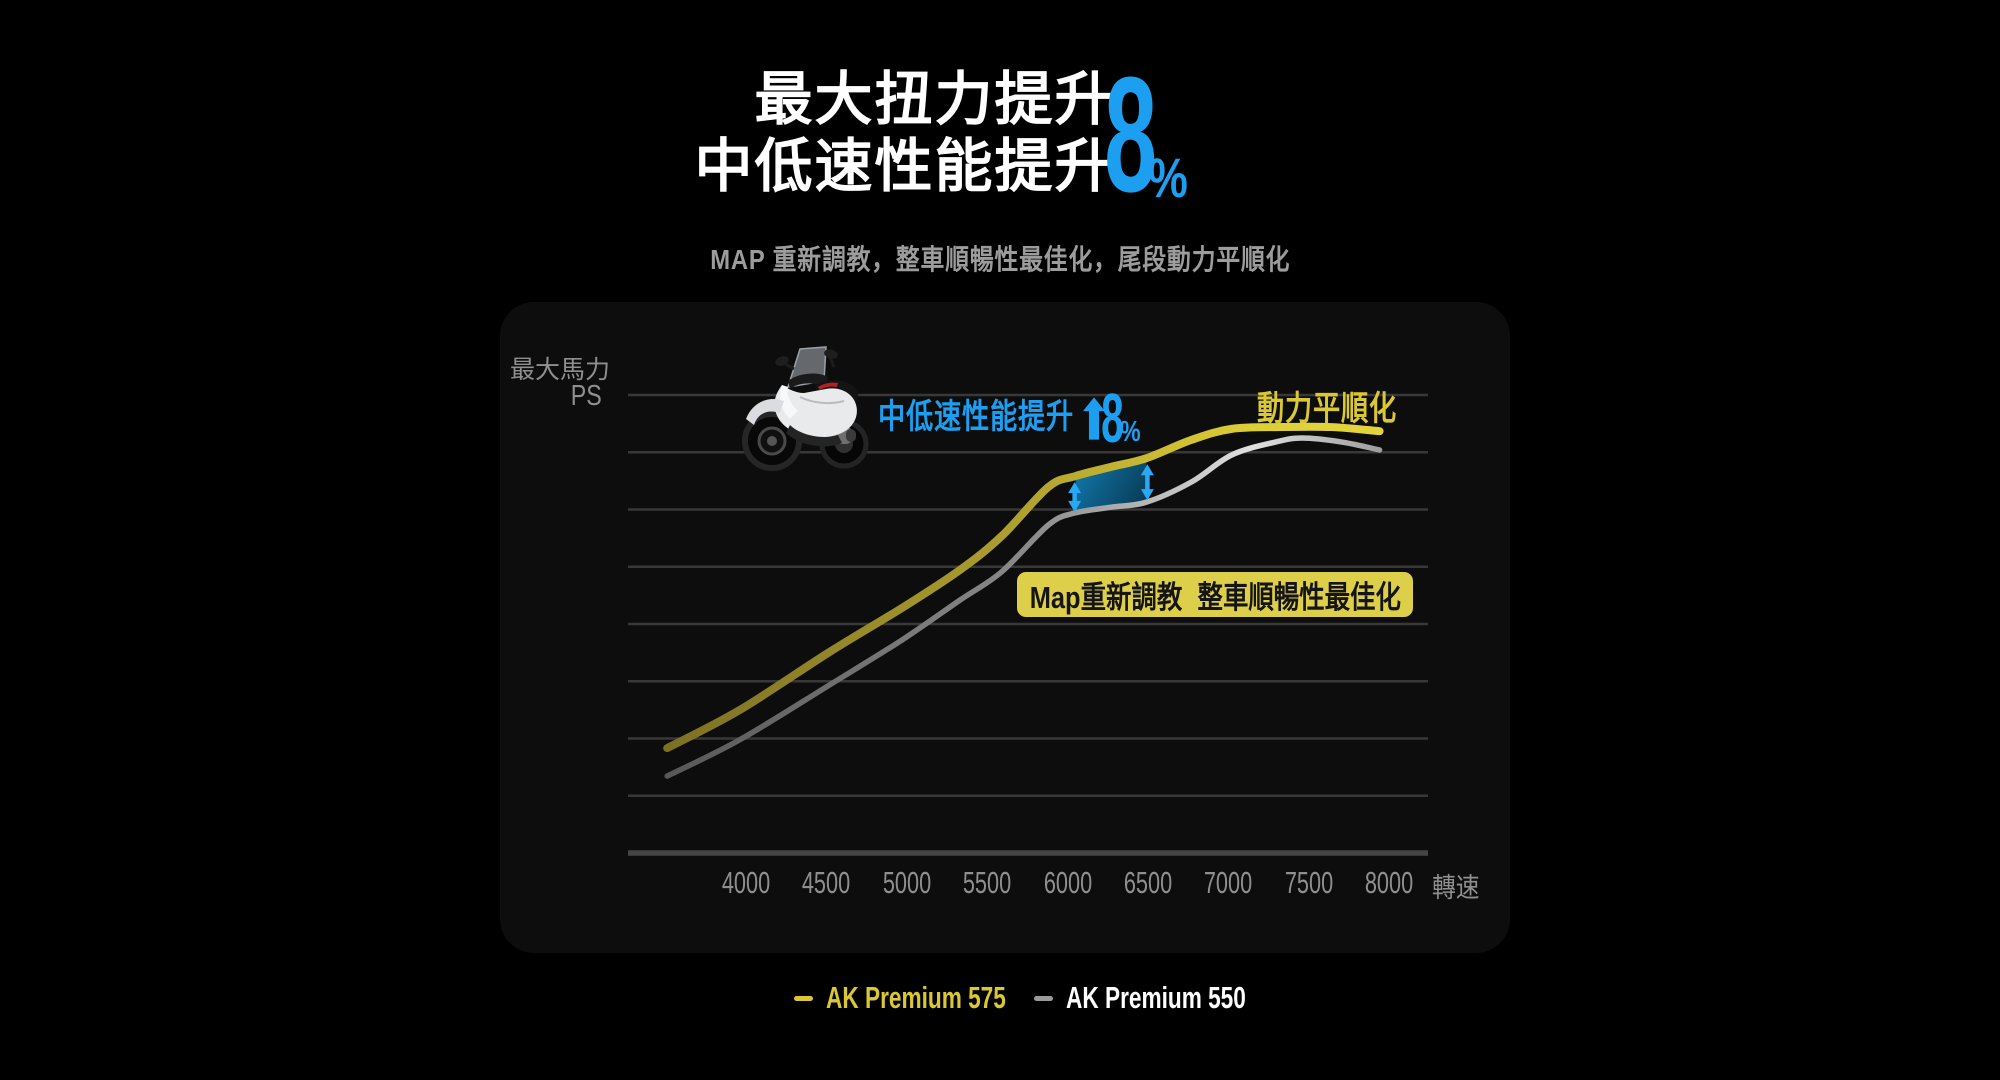 The height and width of the screenshot is (1080, 2000). I want to click on legend-item-550: AK Premium 550, so click(1173, 998).